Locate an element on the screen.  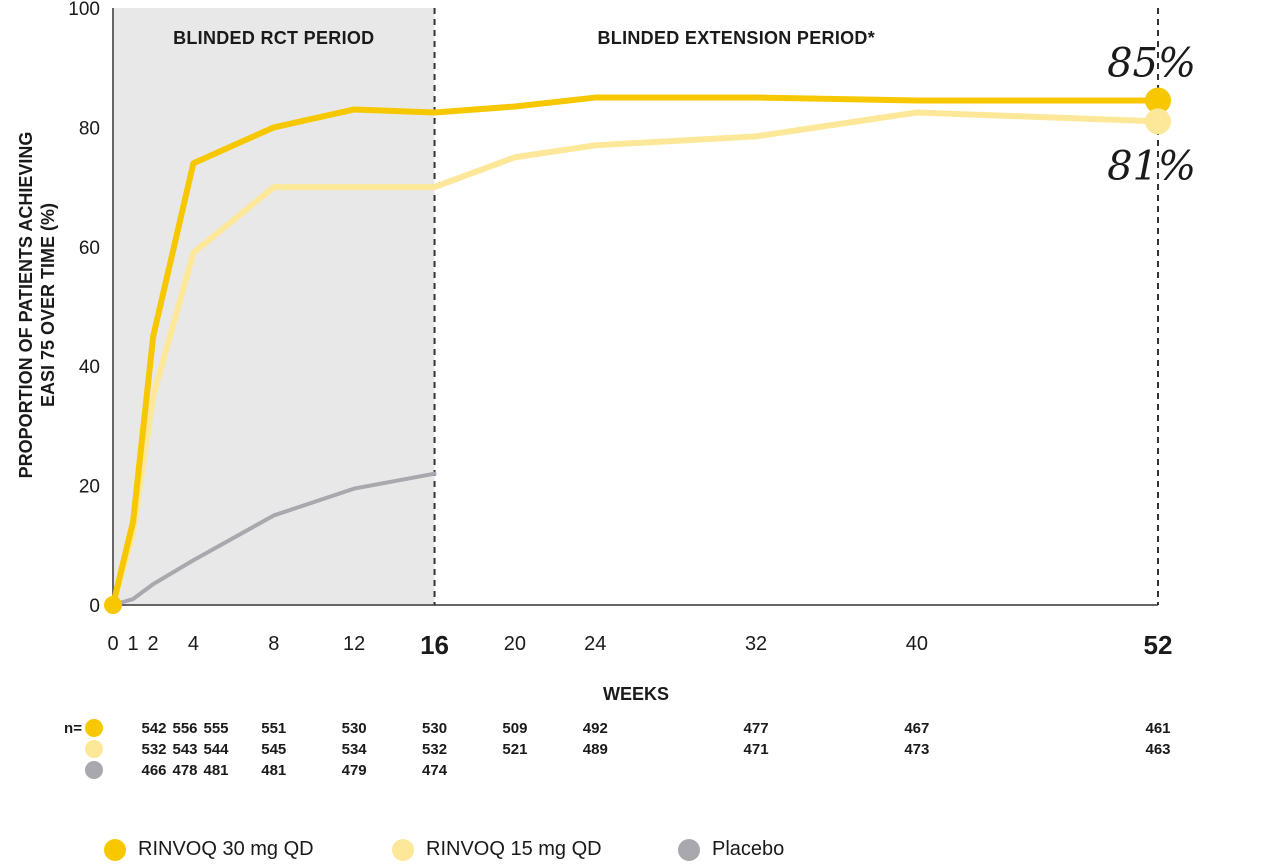
legend-item-rinvoq-30: RINVOQ 30 mg QD is located at coordinates (209, 849).